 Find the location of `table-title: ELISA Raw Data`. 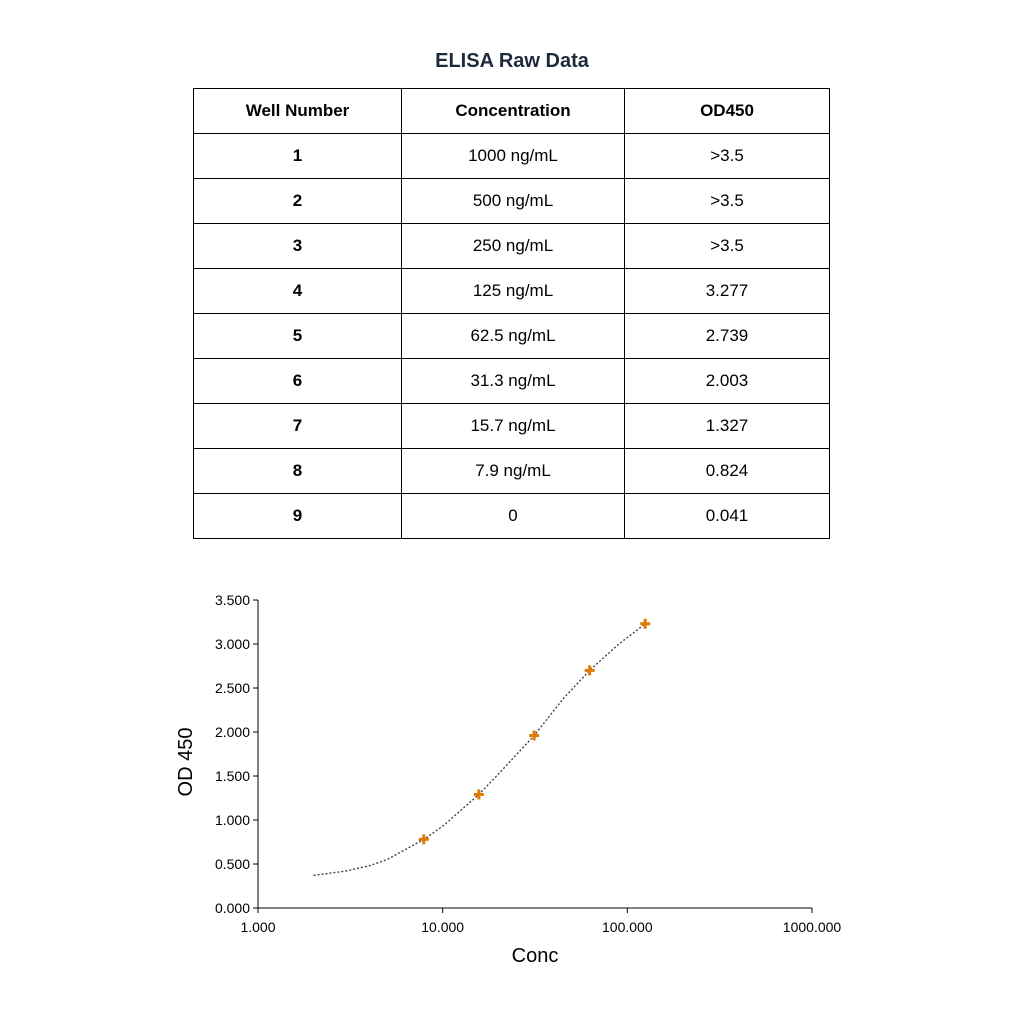

table-title: ELISA Raw Data is located at coordinates (512, 61).